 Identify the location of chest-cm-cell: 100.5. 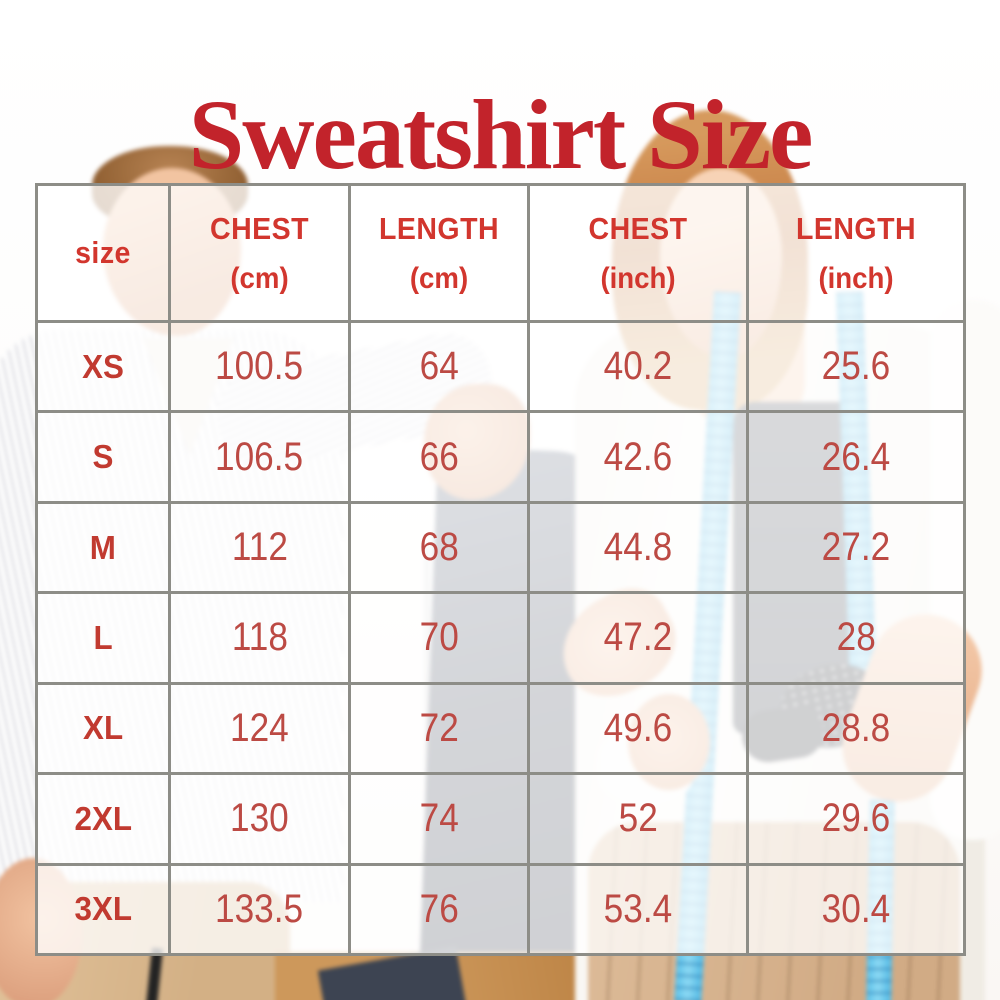
(259, 366).